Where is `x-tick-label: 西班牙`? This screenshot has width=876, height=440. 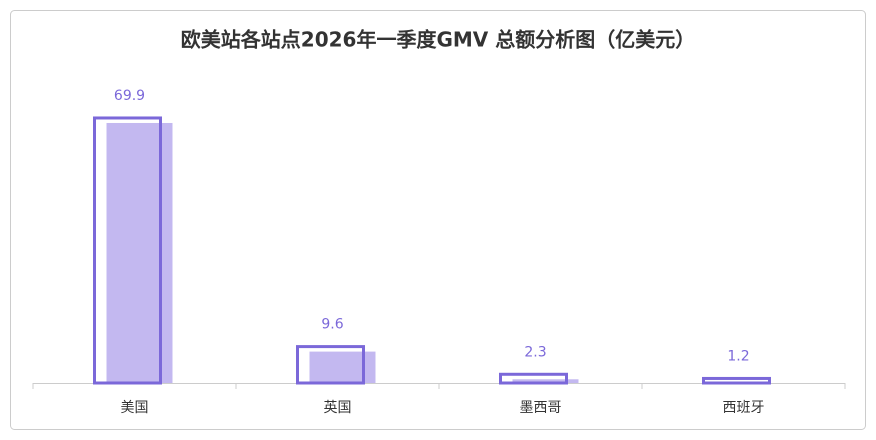 x-tick-label: 西班牙 is located at coordinates (744, 408).